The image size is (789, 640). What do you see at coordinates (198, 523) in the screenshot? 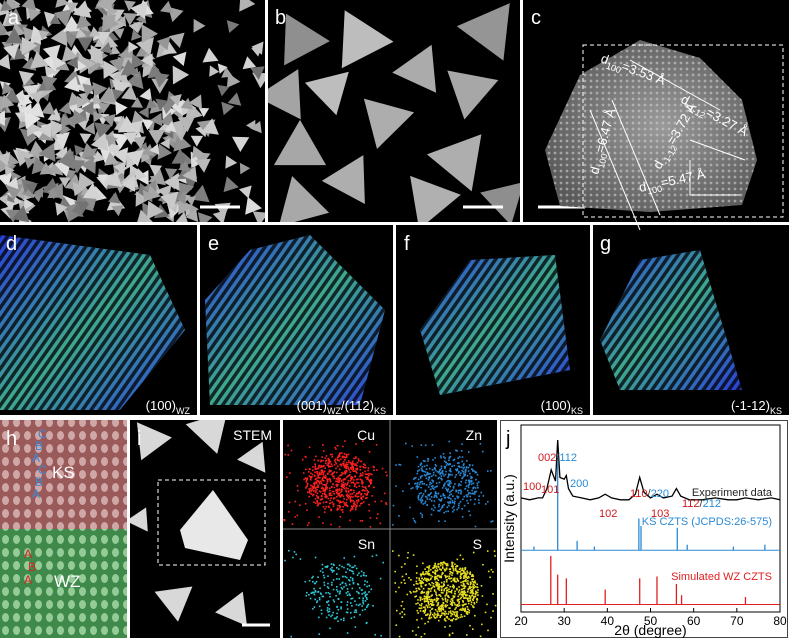
I see `panel-i-image` at bounding box center [198, 523].